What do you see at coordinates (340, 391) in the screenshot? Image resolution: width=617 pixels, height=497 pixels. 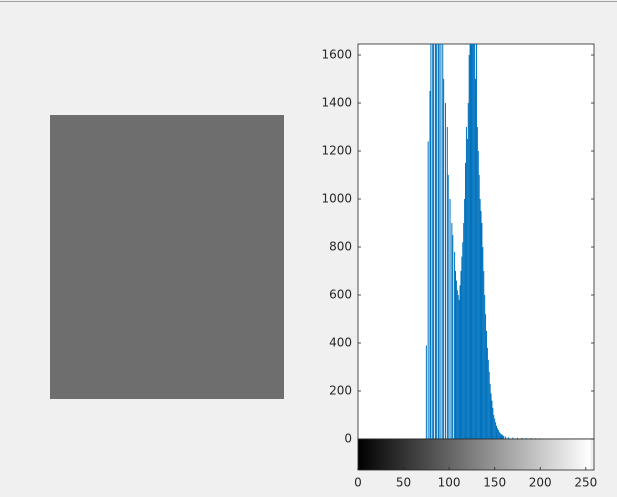 I see `y-tick-label: 200` at bounding box center [340, 391].